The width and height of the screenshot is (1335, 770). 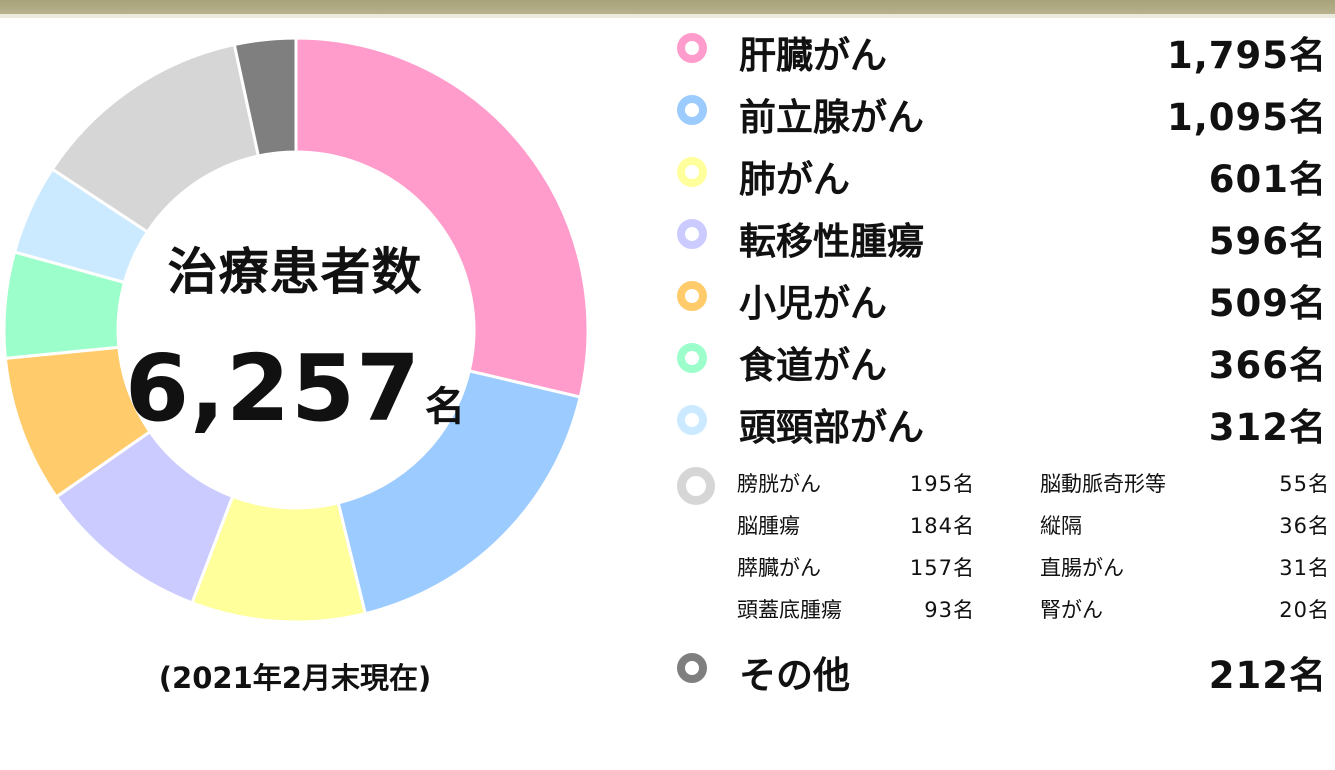 I want to click on legend-value: 601名, so click(x=1267, y=179).